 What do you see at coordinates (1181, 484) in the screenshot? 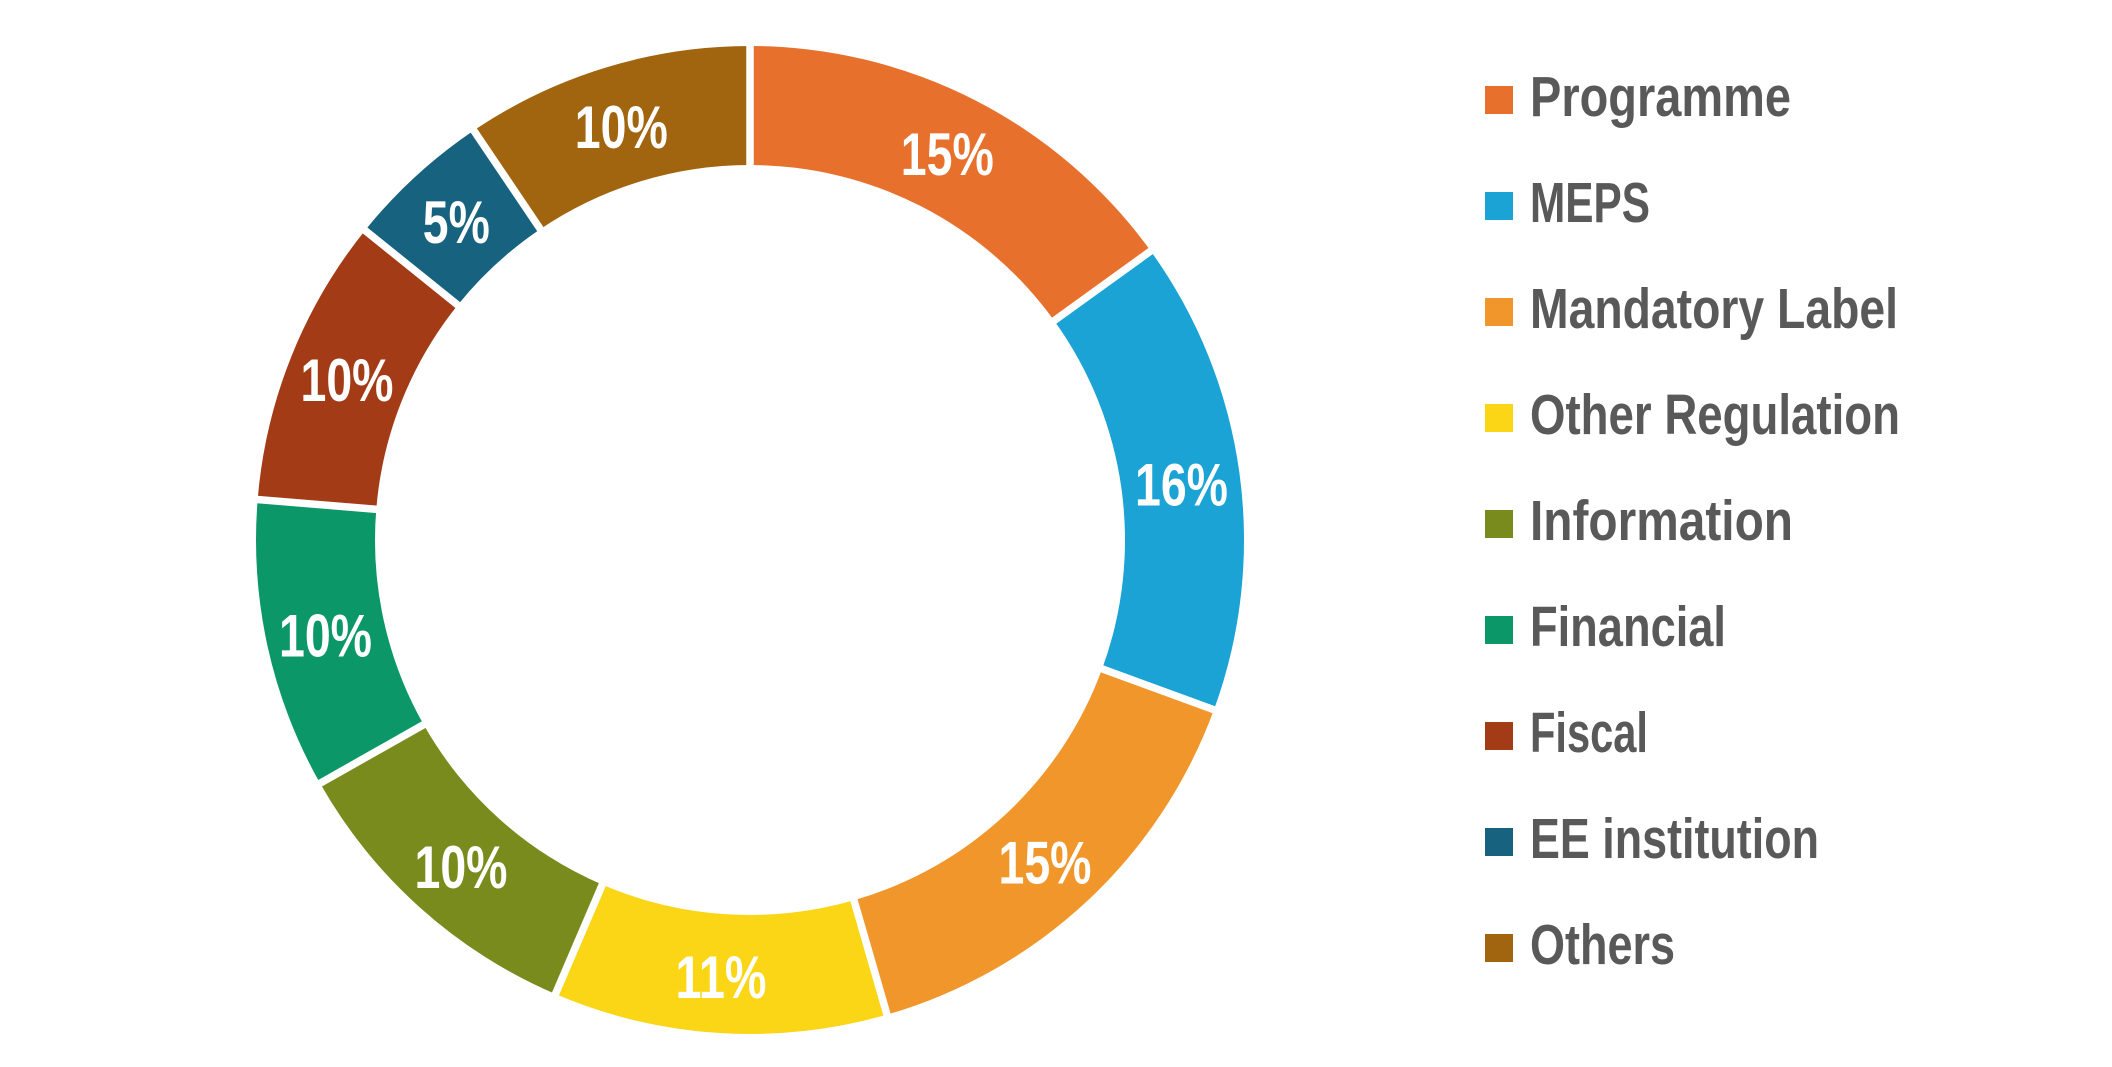
I see `svg-text: 16%` at bounding box center [1181, 484].